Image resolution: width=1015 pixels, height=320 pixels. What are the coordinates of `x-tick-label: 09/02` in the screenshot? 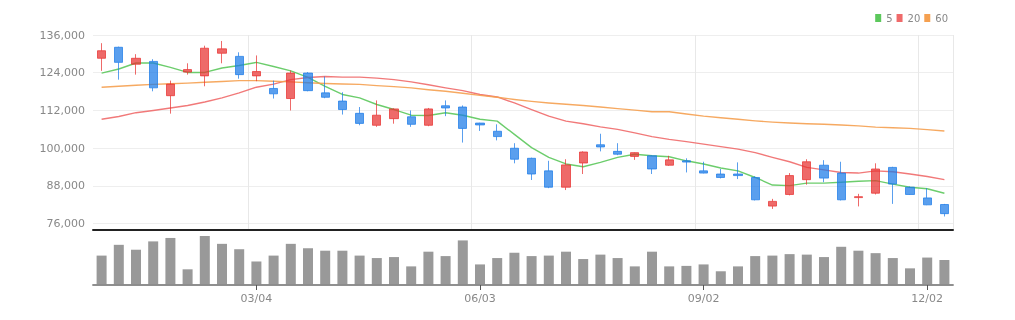 It's located at (703, 298).